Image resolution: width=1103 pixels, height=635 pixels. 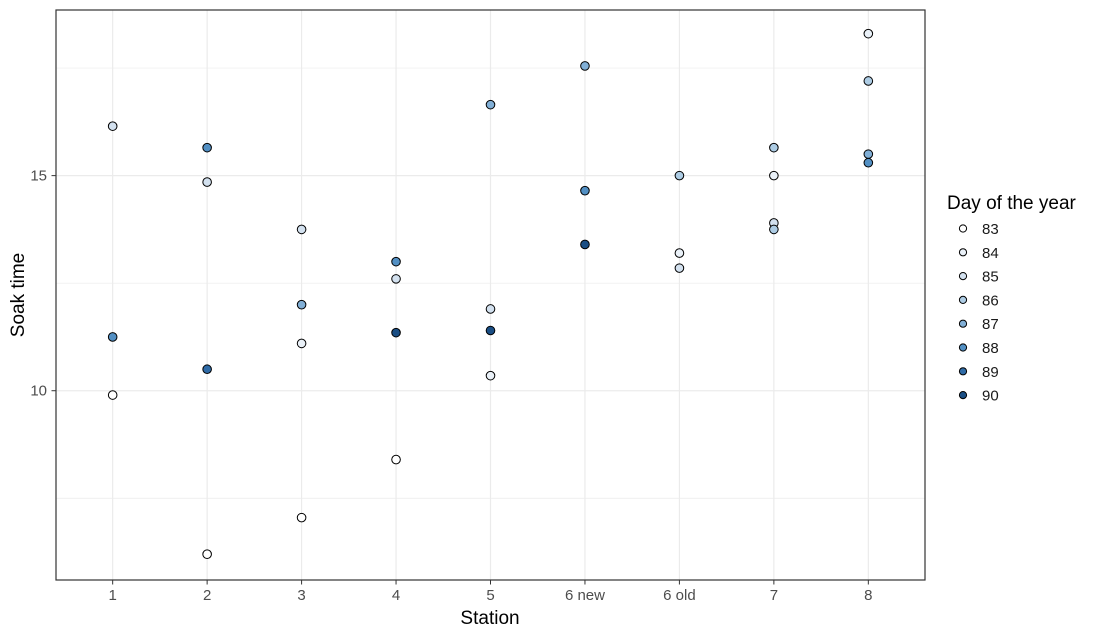 What do you see at coordinates (38, 176) in the screenshot?
I see `y-tick-label: 15` at bounding box center [38, 176].